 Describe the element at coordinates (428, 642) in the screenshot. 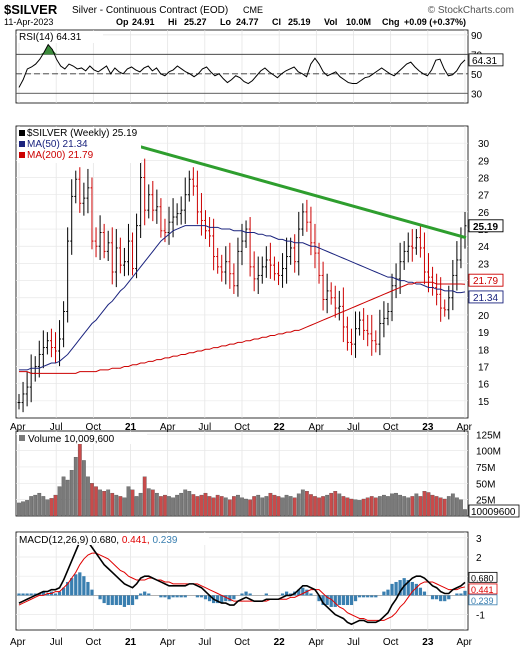

I see `x-tick-label-macd: 23` at that location.